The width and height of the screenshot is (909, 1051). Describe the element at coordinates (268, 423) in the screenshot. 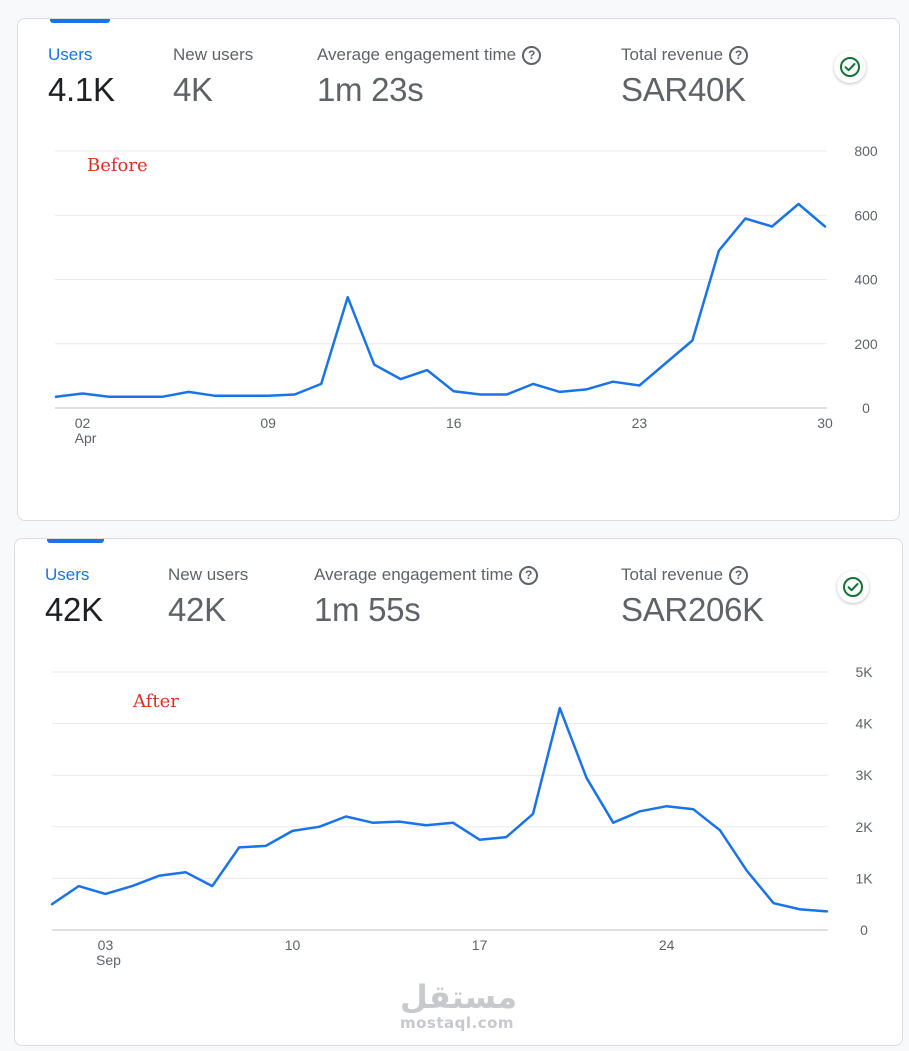

I see `x-tick-label: 09` at that location.